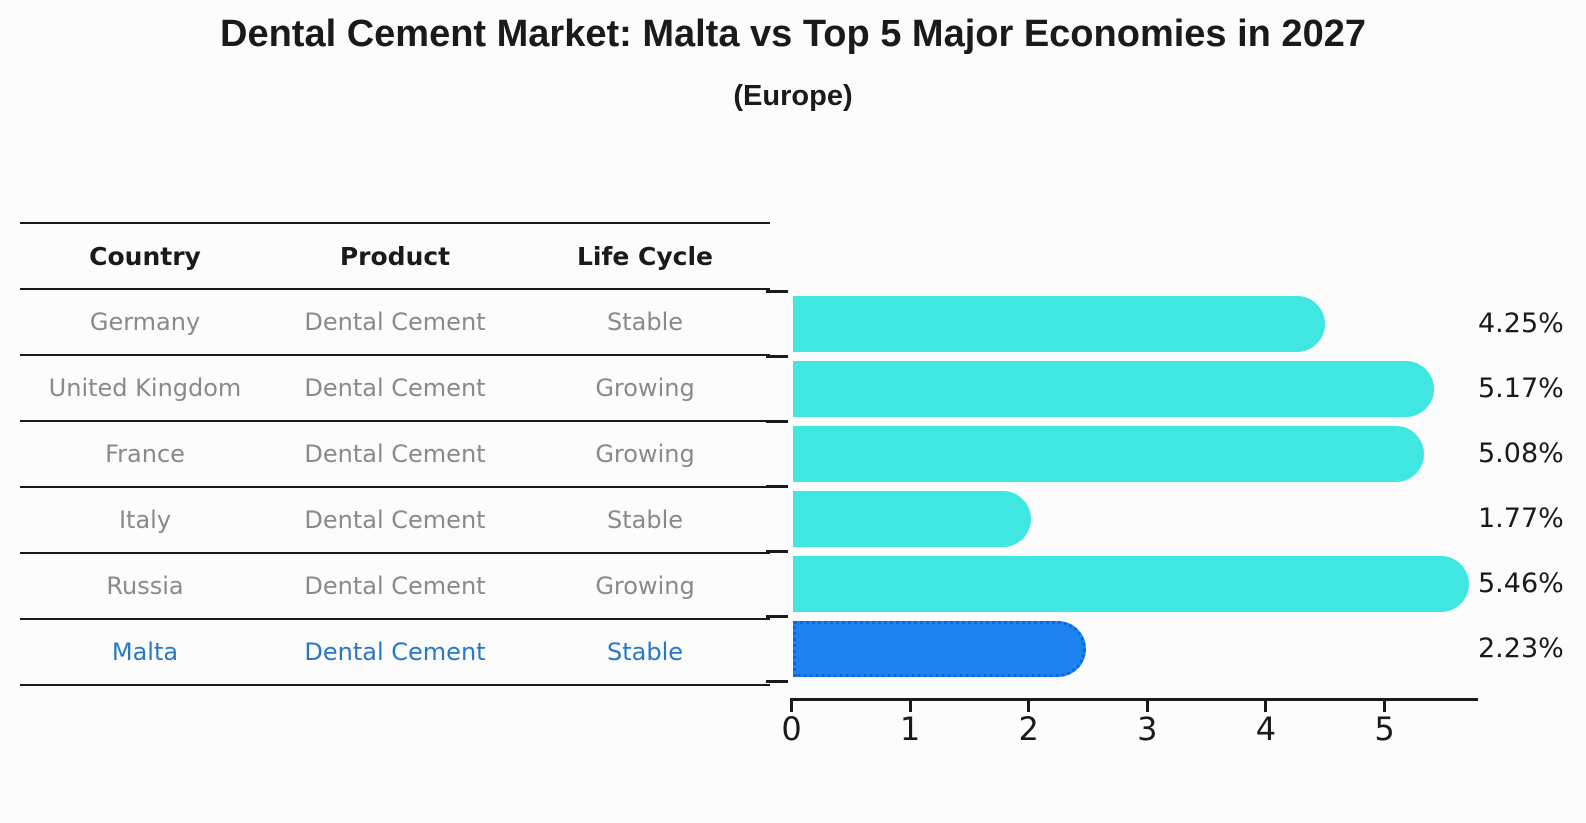  What do you see at coordinates (645, 256) in the screenshot?
I see `column-header-life-cycle: Life Cycle` at bounding box center [645, 256].